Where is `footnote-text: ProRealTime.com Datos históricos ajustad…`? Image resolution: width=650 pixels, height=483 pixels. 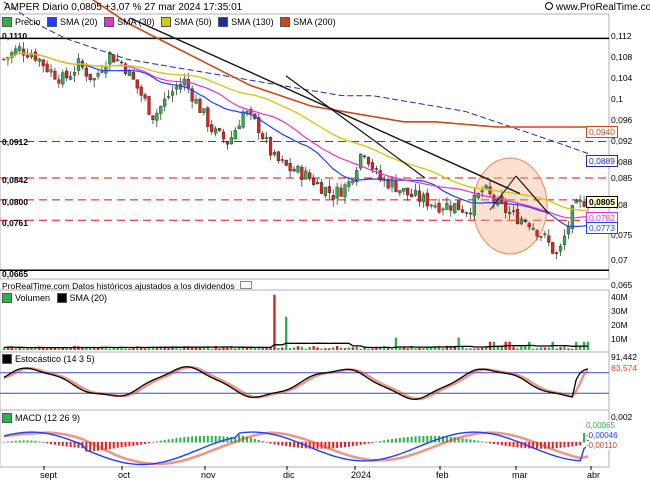 footnote-text: ProRealTime.com Datos históricos ajustad… is located at coordinates (118, 286).